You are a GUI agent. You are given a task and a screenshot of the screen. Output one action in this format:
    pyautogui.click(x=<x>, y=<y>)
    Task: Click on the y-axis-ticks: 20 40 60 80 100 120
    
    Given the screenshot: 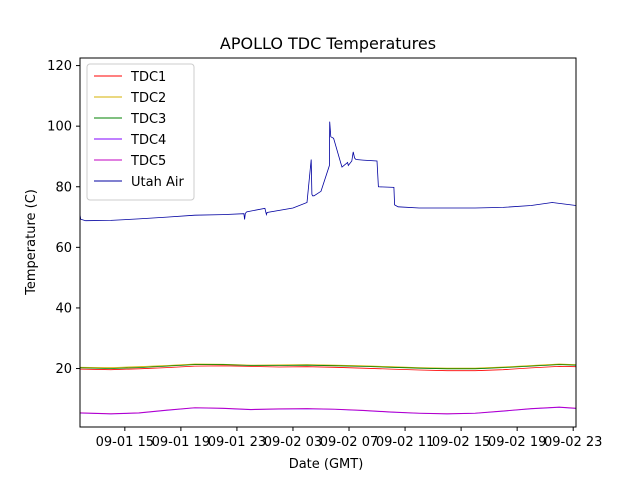 What is the action you would take?
    pyautogui.click(x=63, y=218)
    